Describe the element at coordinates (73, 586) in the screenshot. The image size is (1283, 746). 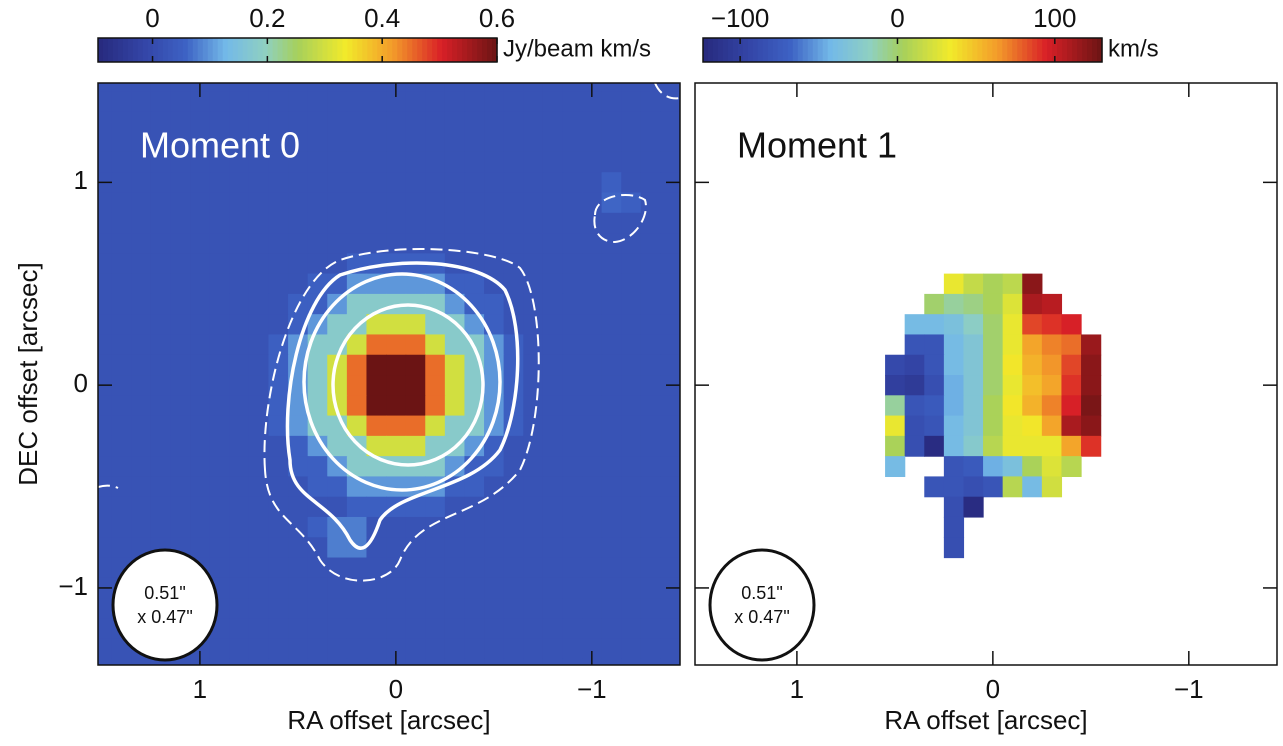
I see `y-tick-label: −1` at that location.